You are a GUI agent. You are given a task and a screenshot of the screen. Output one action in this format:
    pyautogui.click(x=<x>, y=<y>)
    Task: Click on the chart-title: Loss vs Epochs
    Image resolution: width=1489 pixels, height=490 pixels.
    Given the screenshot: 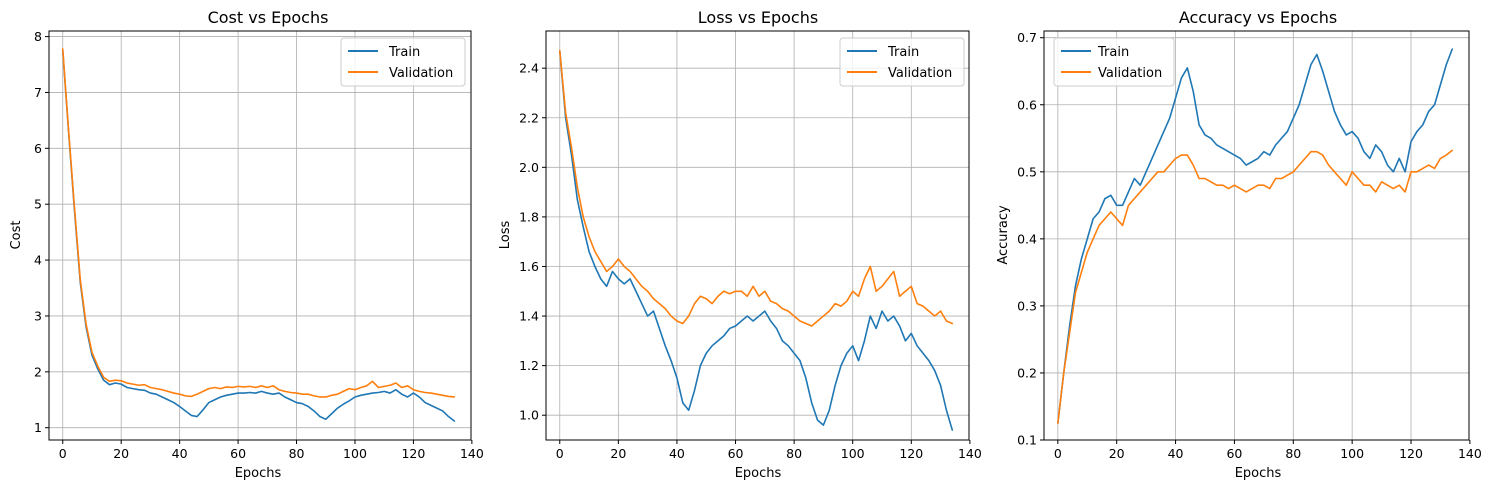 What is the action you would take?
    pyautogui.click(x=758, y=17)
    